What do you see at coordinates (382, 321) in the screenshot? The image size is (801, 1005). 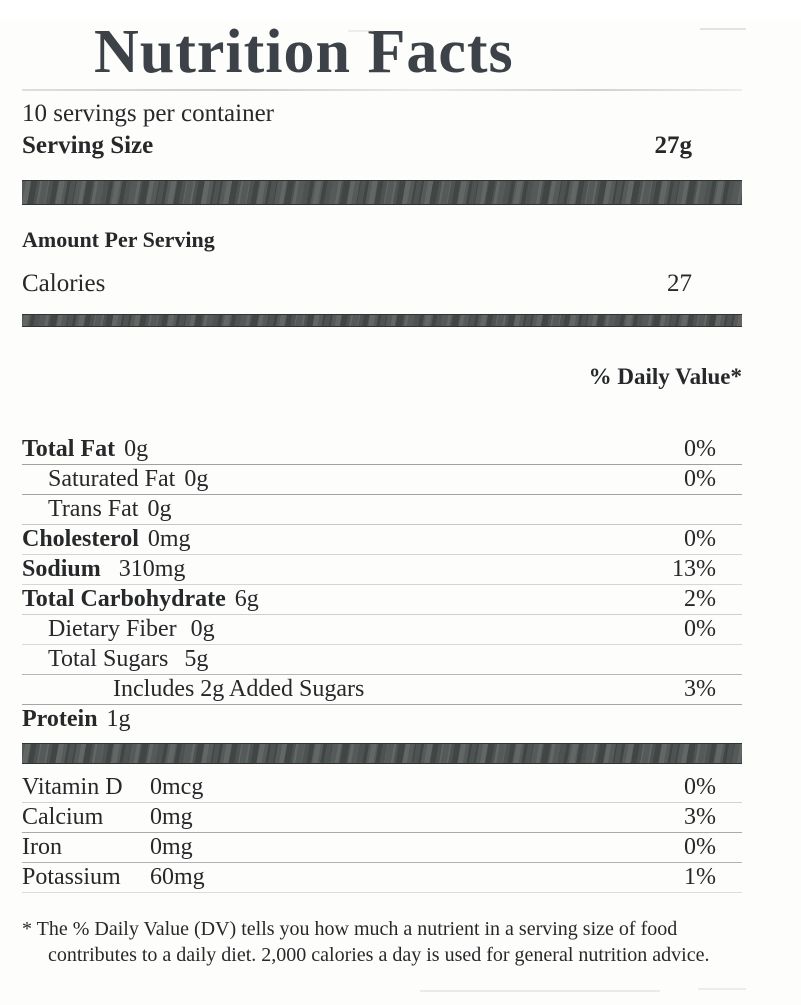 I see `divider-bar-medium` at bounding box center [382, 321].